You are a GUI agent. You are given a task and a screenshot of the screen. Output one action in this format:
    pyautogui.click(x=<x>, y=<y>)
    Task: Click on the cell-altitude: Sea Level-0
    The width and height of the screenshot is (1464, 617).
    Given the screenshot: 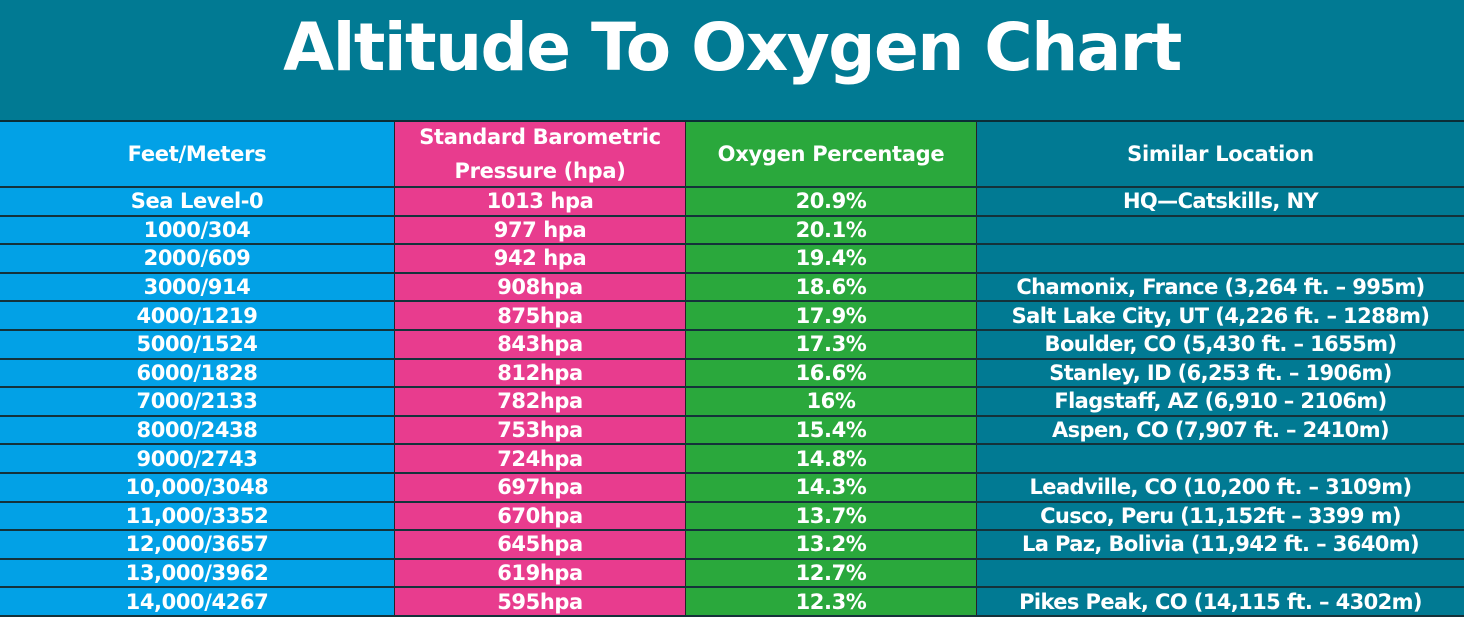 What is the action you would take?
    pyautogui.click(x=197, y=201)
    